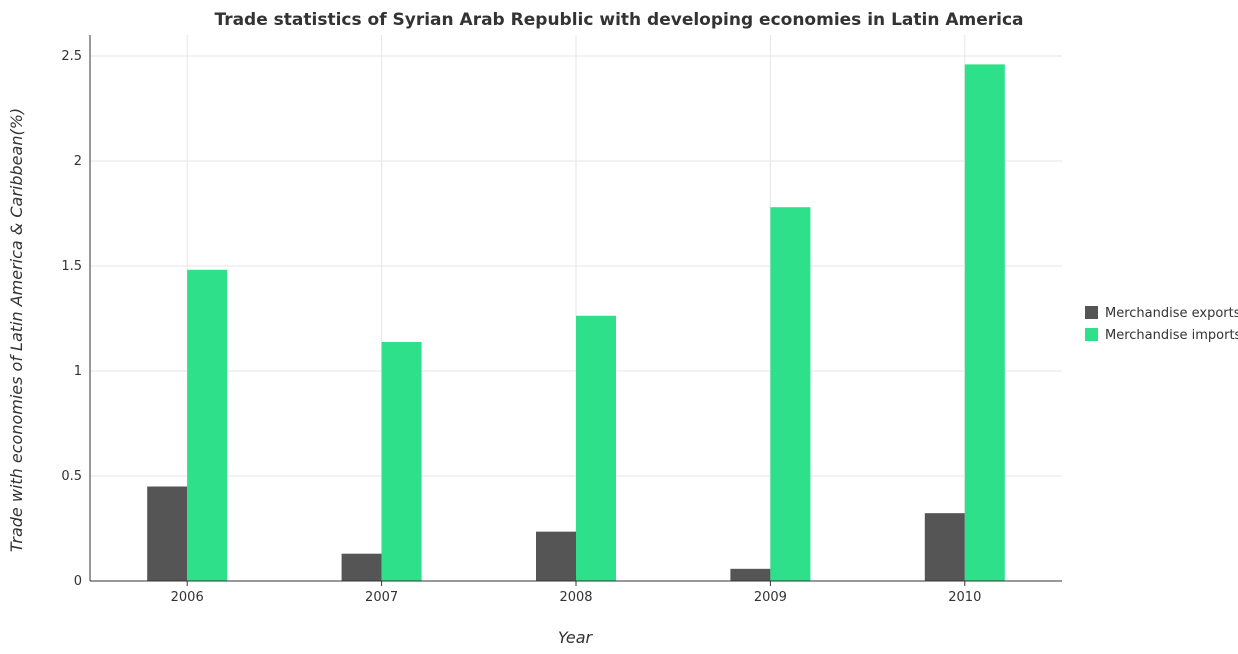 This screenshot has height=654, width=1238. Describe the element at coordinates (381, 597) in the screenshot. I see `x-tick-label: 2007` at that location.